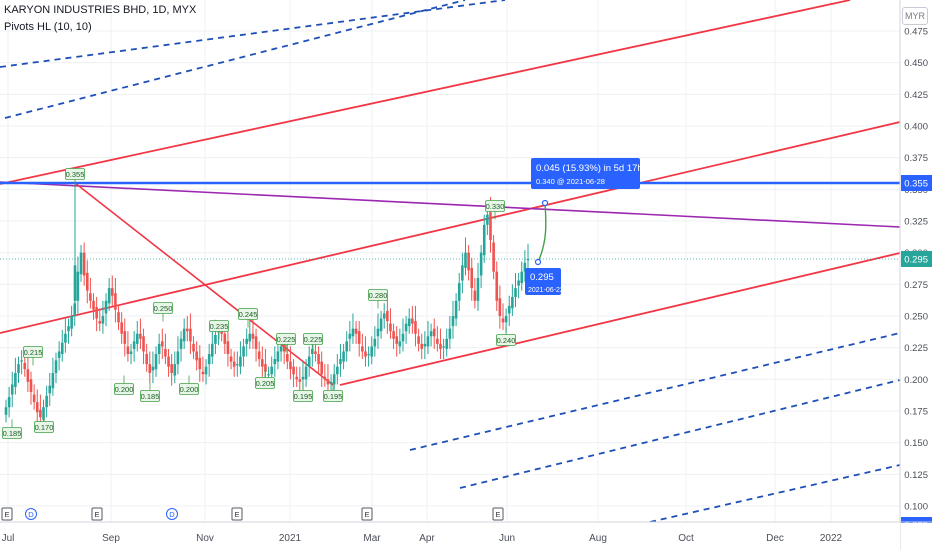 This screenshot has height=550, width=932. What do you see at coordinates (916, 260) in the screenshot?
I see `last-price-label: 0.295` at bounding box center [916, 260].